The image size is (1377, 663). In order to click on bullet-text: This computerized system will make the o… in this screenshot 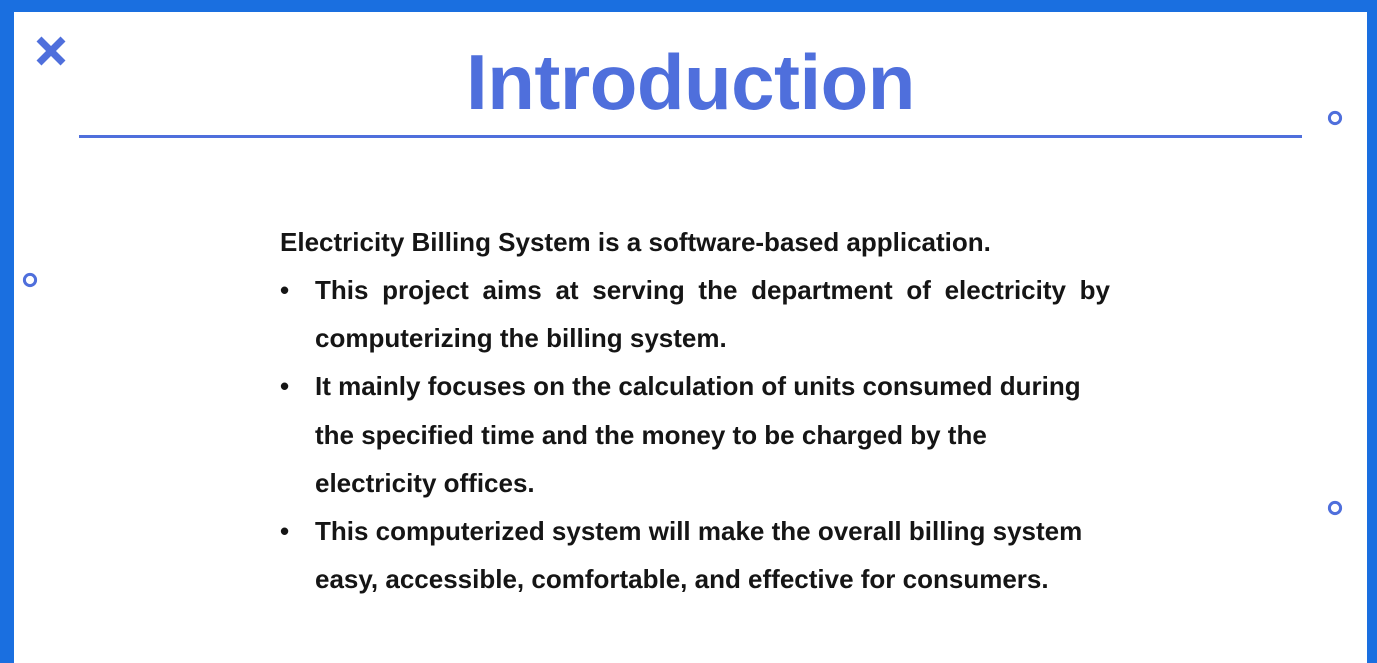, I will do `click(699, 555)`.